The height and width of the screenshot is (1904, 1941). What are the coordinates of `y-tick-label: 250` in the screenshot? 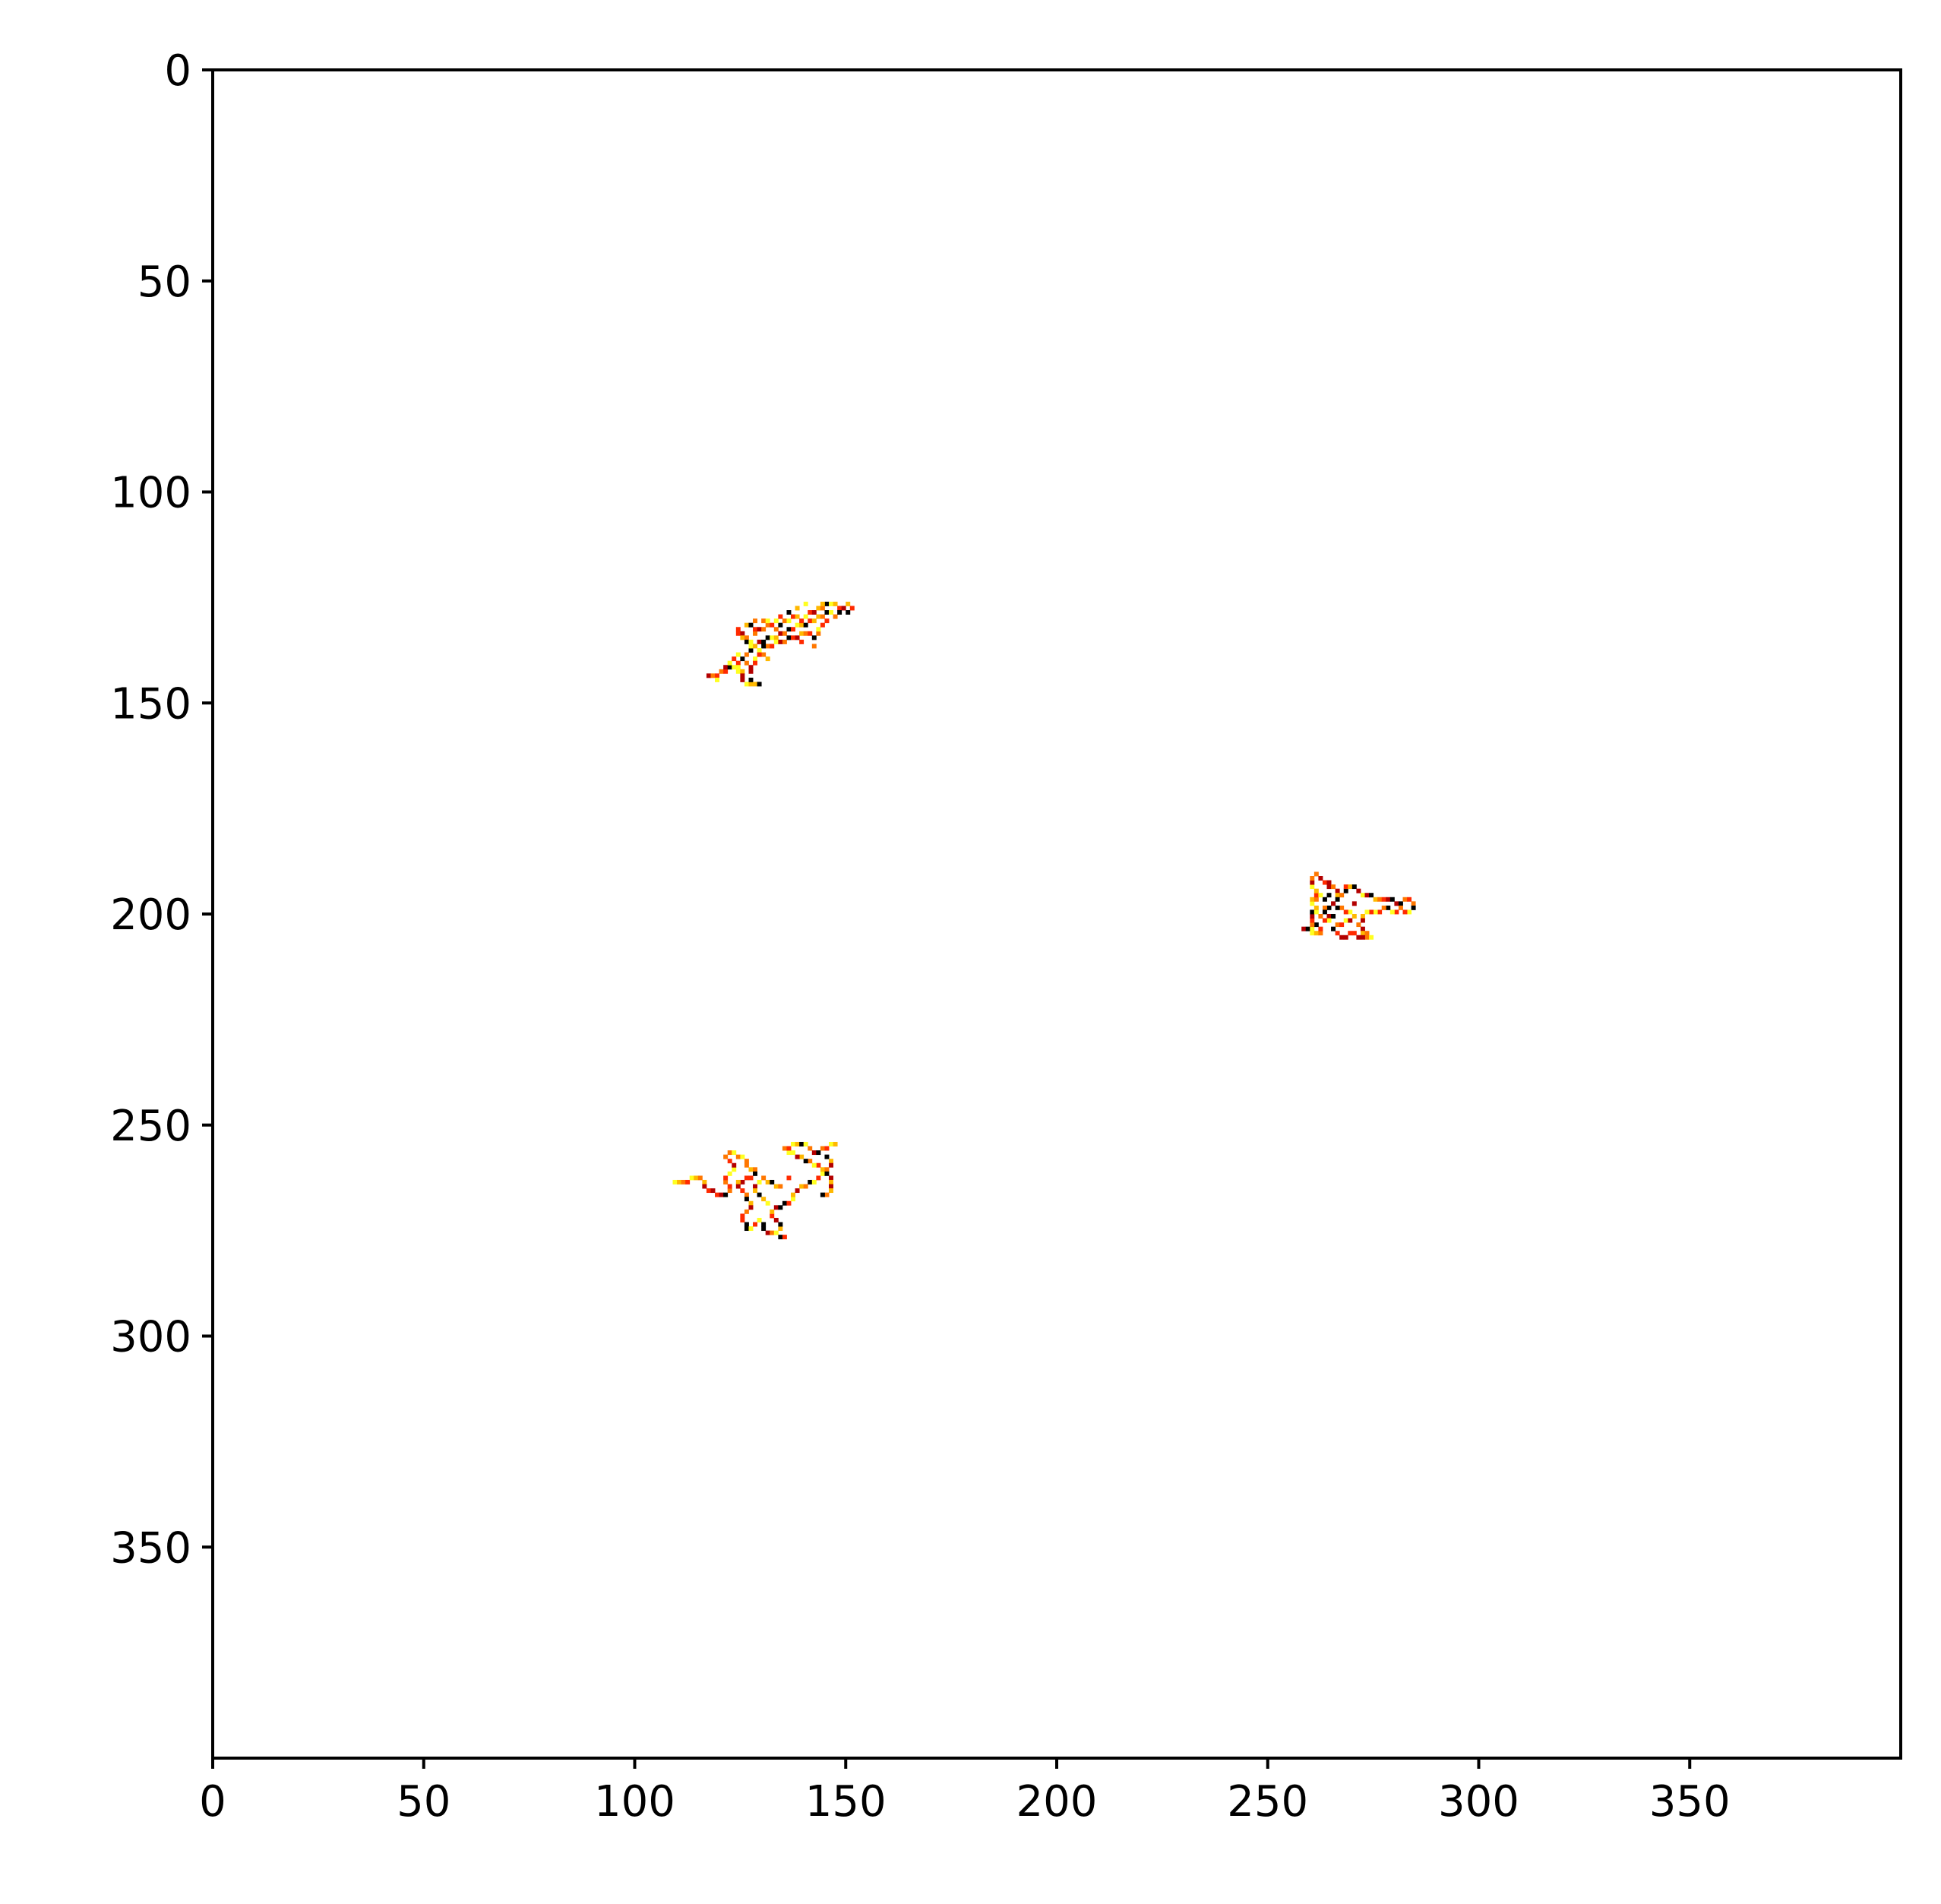 It's located at (150, 1126).